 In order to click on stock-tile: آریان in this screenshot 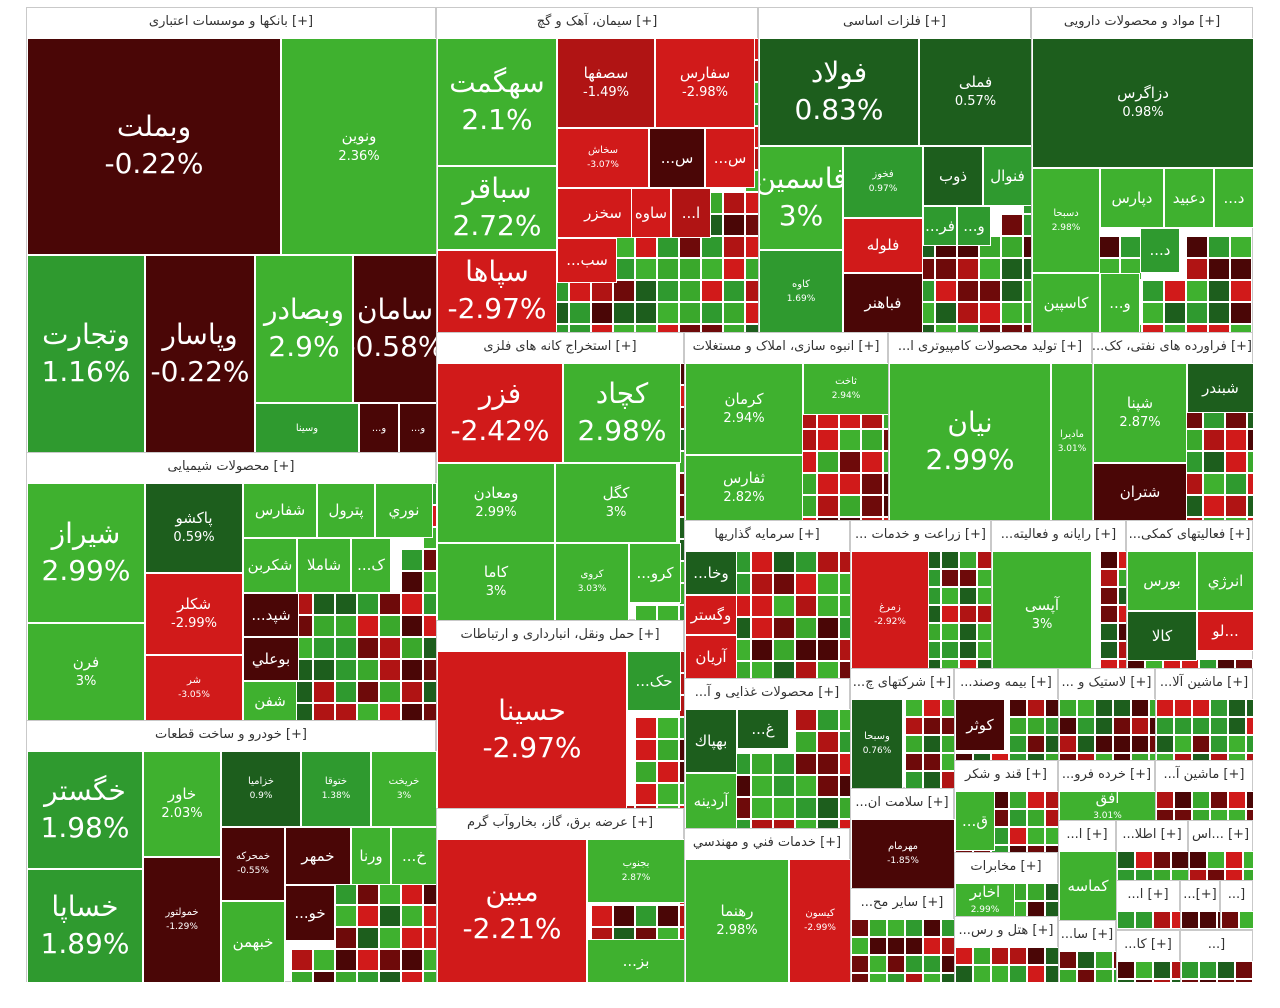, I will do `click(711, 657)`.